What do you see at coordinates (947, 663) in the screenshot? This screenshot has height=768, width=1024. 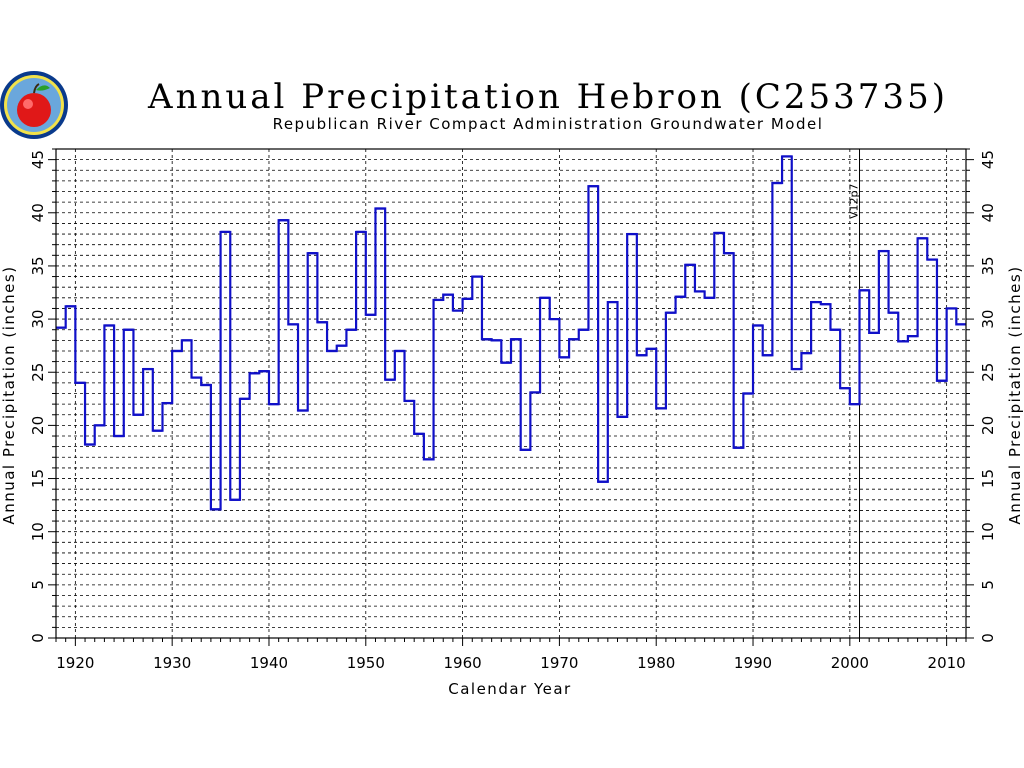 I see `x-tick-label: 2010` at bounding box center [947, 663].